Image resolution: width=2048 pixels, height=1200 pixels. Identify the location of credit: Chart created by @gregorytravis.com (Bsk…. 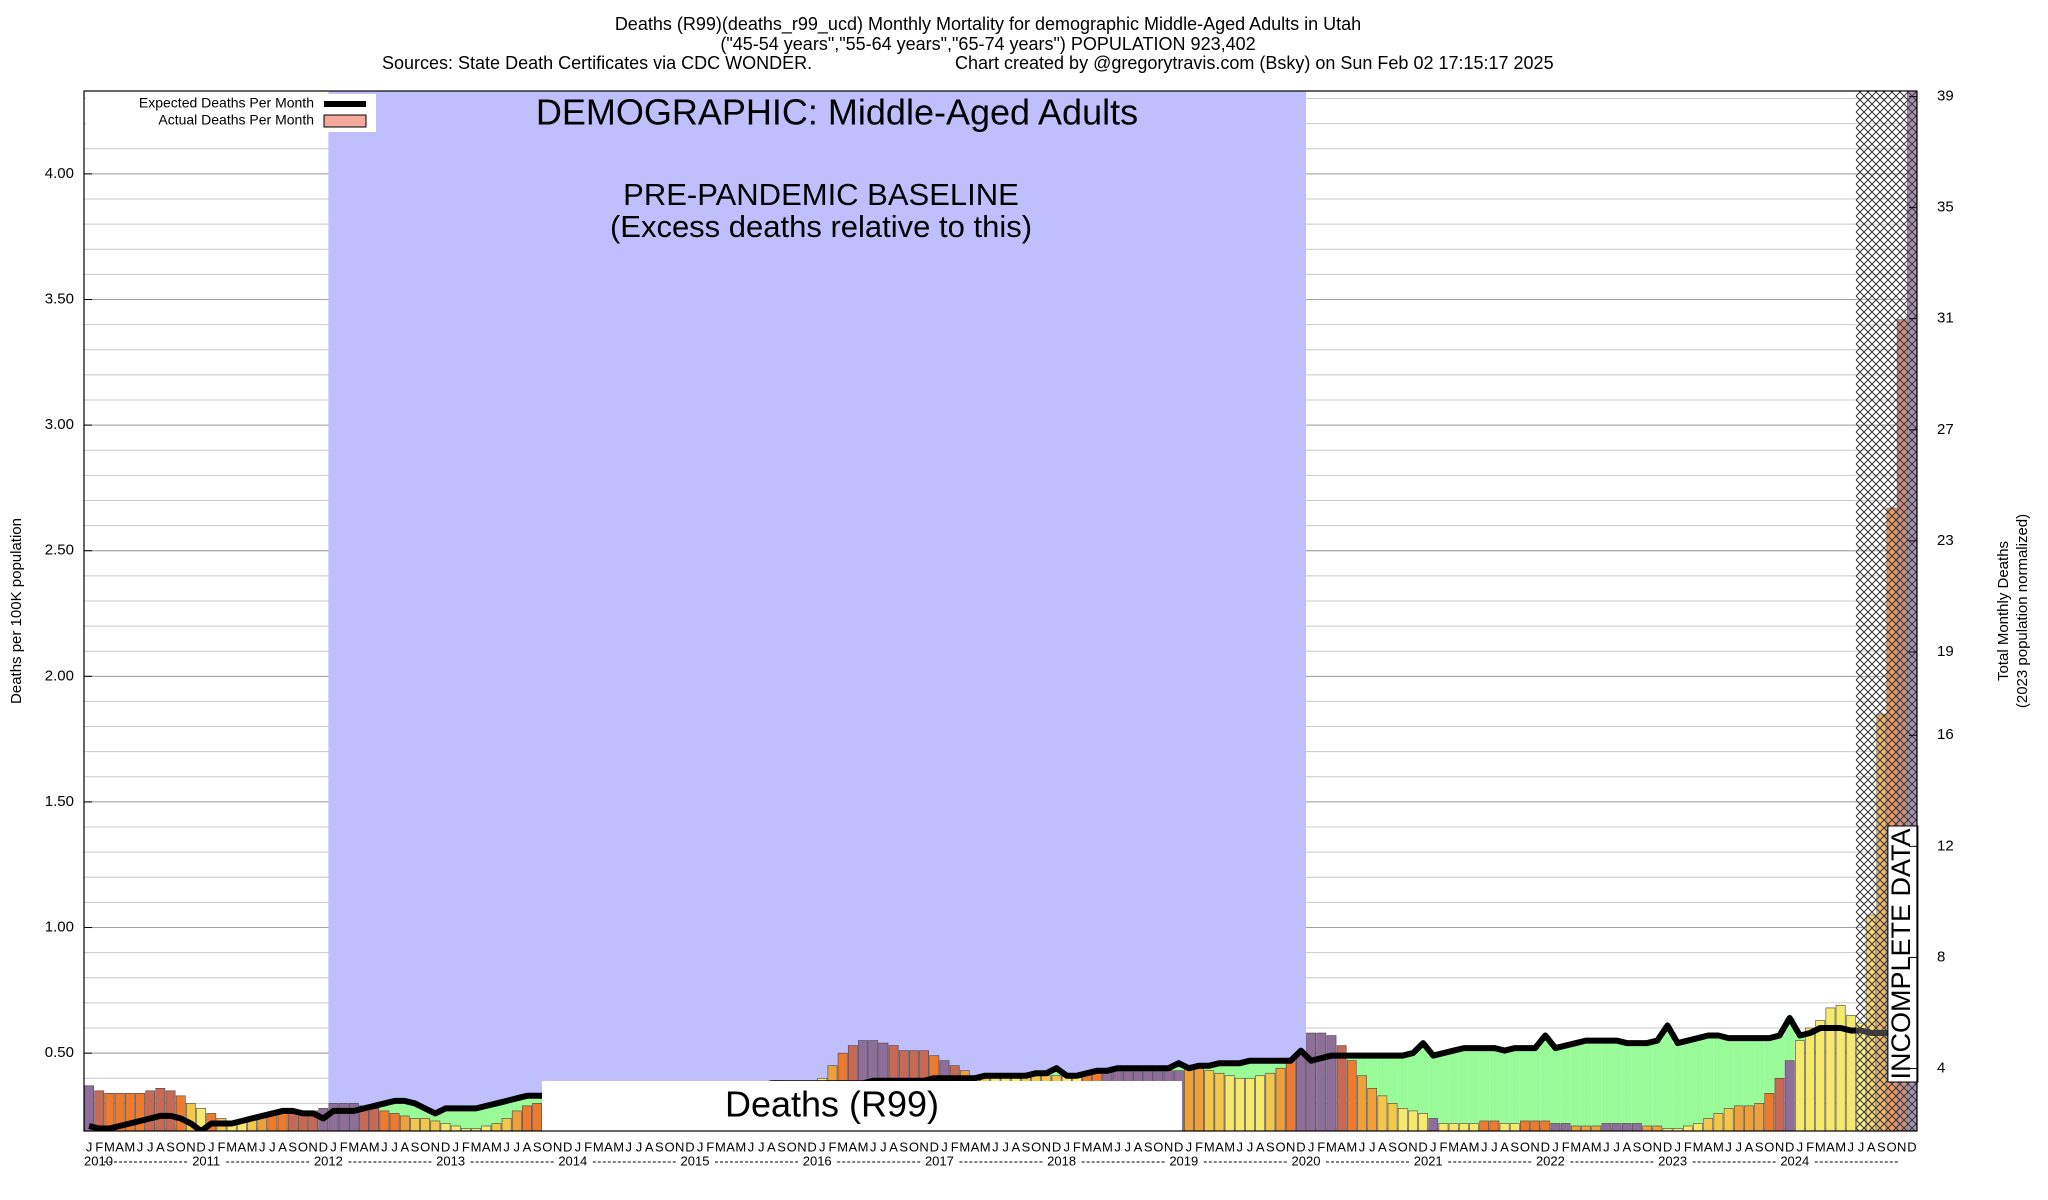
(1254, 63).